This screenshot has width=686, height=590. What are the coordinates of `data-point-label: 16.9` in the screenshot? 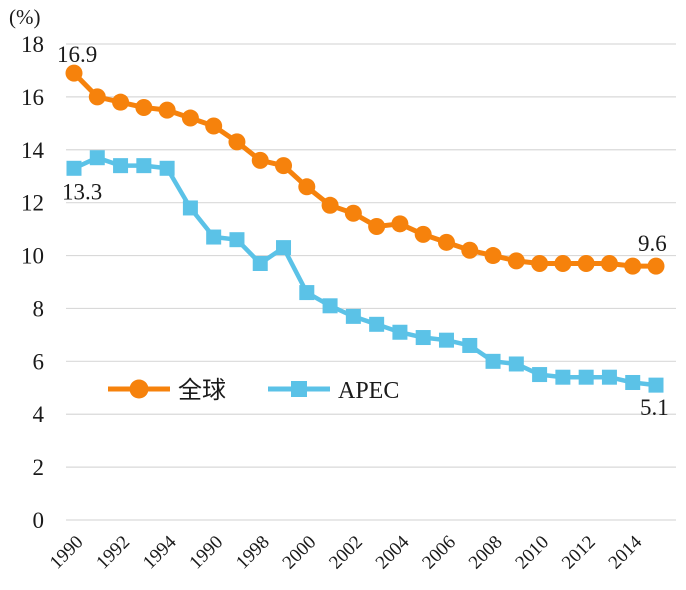 It's located at (77, 54).